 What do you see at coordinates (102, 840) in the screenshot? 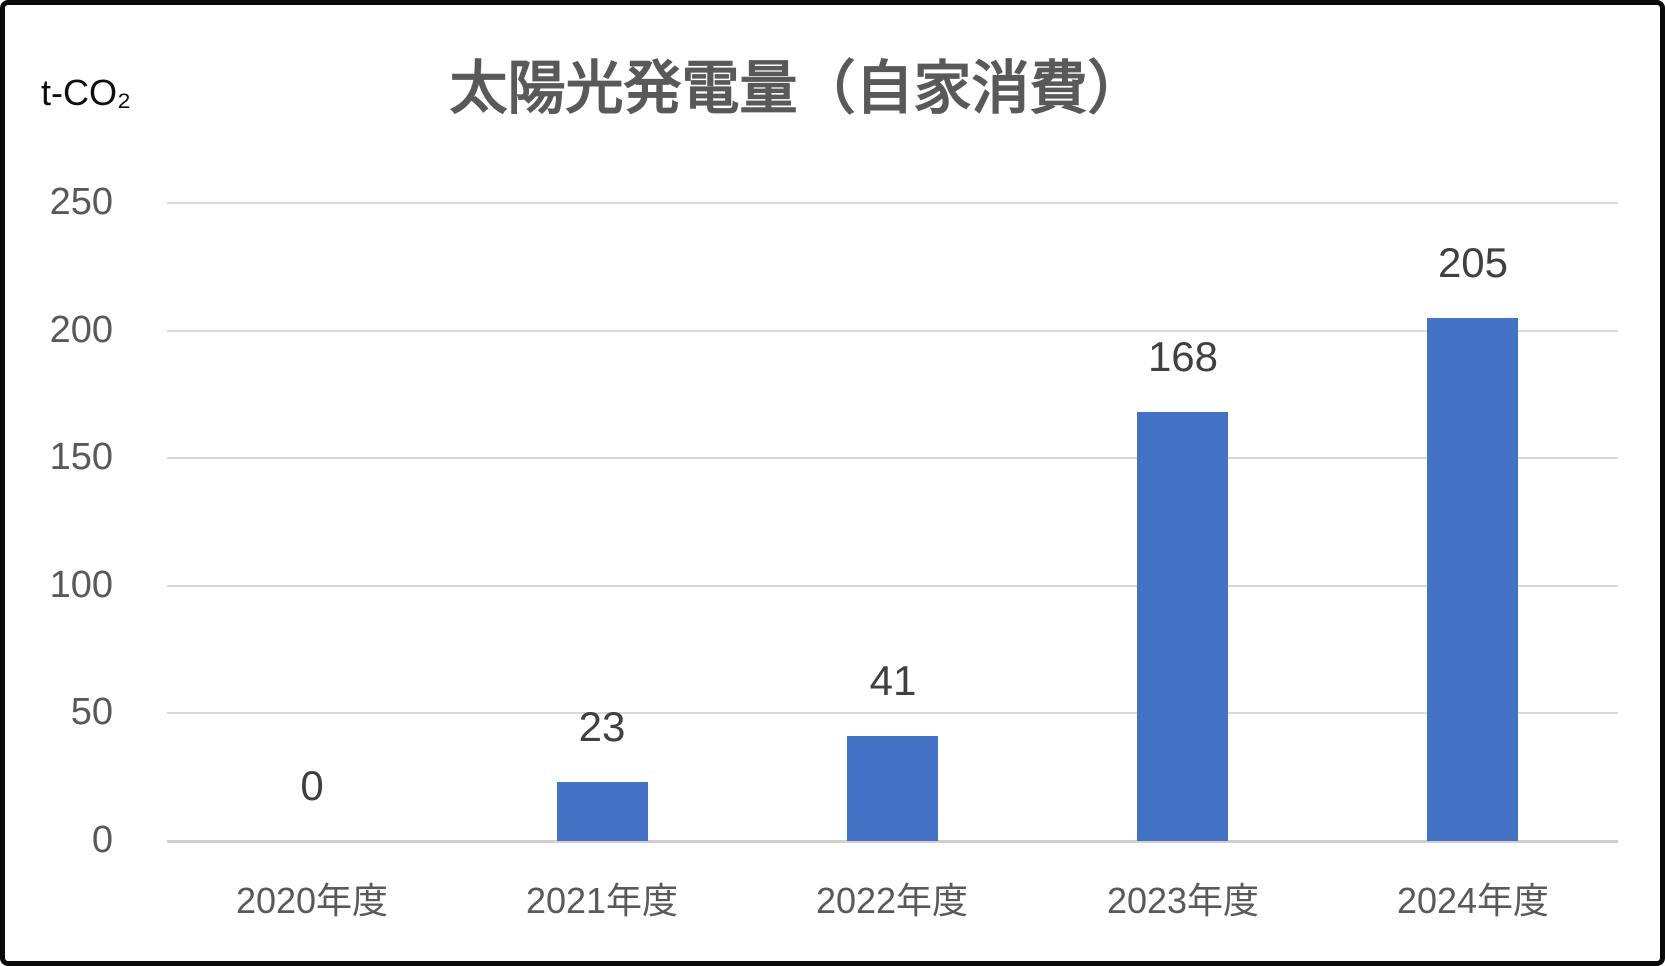
I see `y-tick-label: 0` at bounding box center [102, 840].